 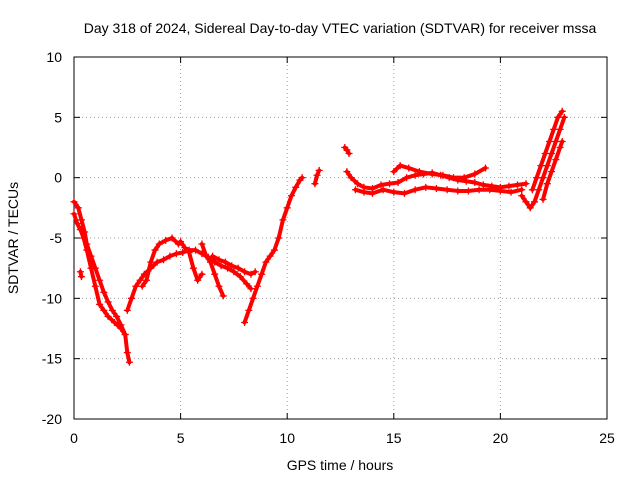 What do you see at coordinates (52, 419) in the screenshot?
I see `y-tick-label: -20` at bounding box center [52, 419].